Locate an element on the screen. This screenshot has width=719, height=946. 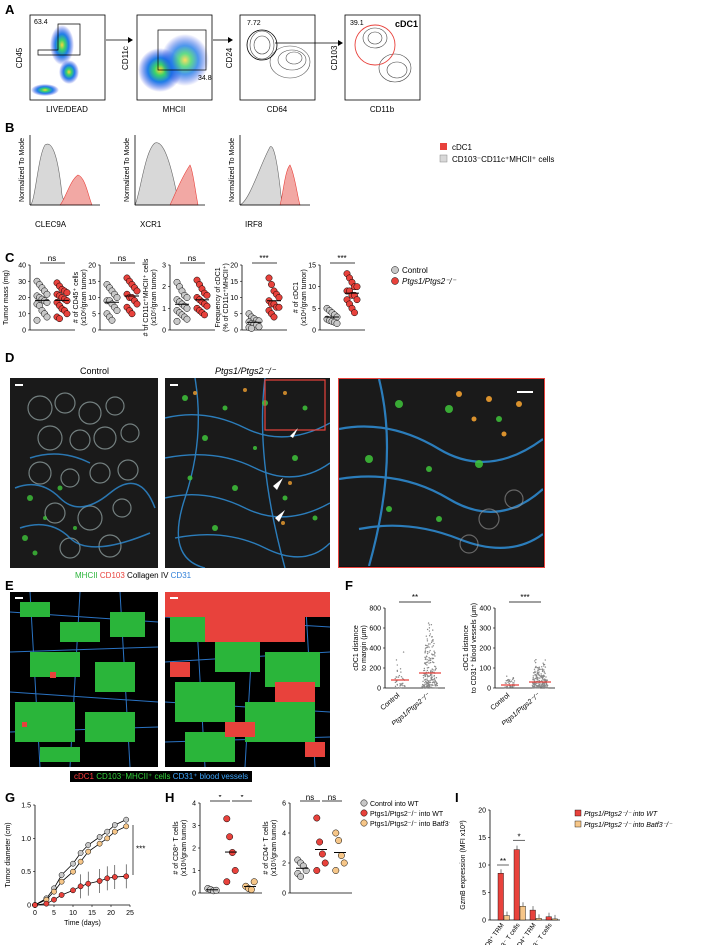
segmentation-ko is located at coordinates (247, 679).